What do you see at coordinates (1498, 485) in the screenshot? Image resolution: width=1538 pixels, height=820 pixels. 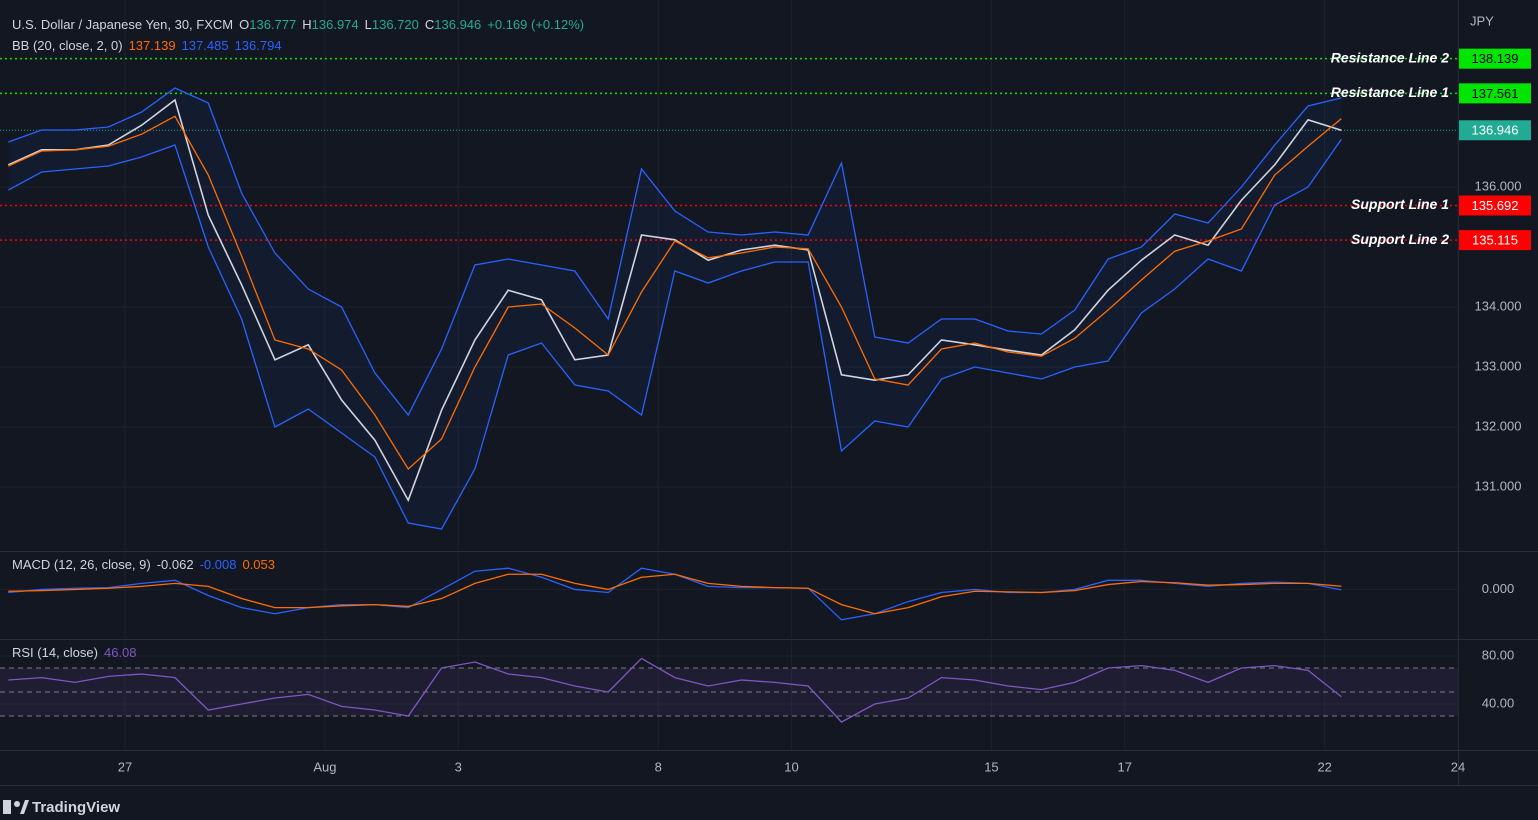 I see `y-tick-label: 131.000` at bounding box center [1498, 485].